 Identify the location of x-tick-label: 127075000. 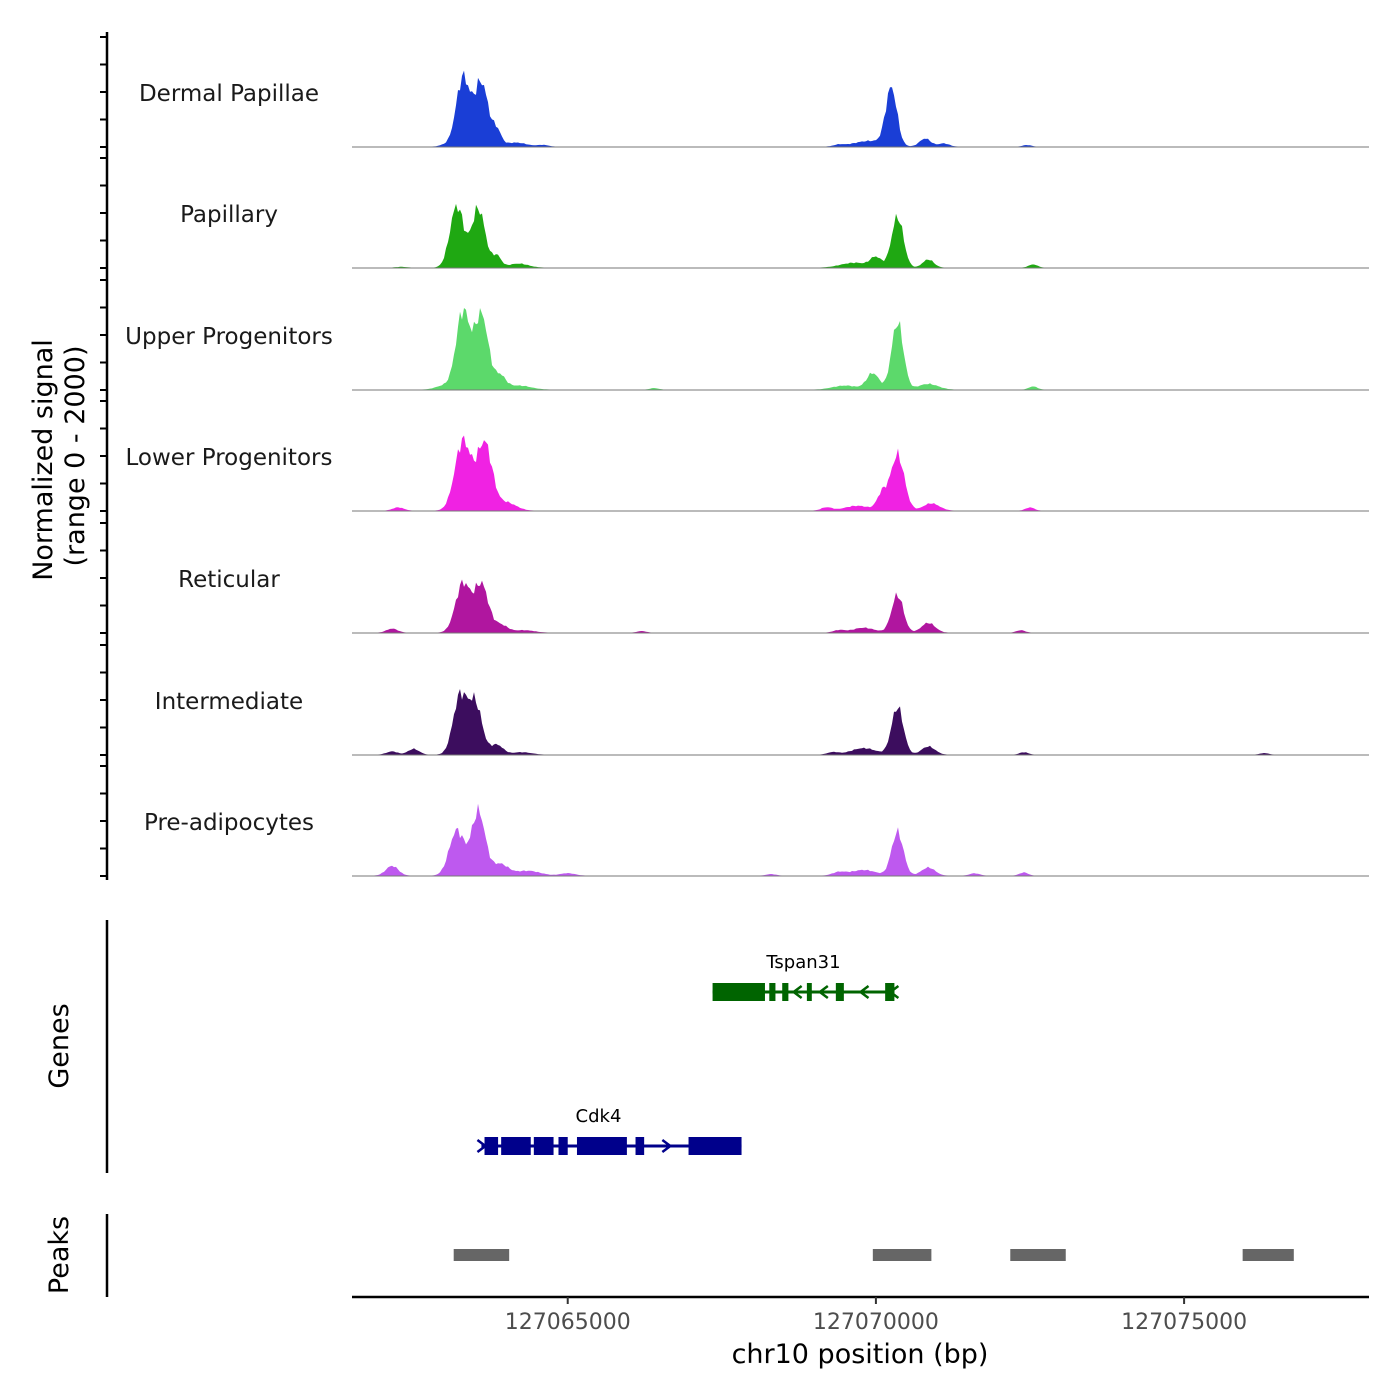
(1184, 1322).